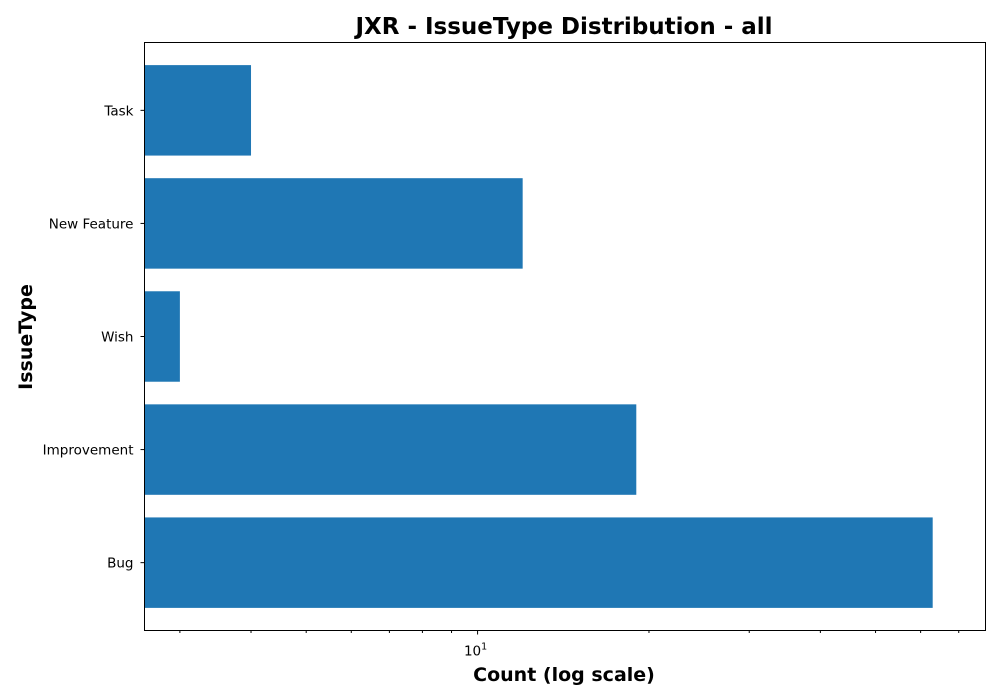 The width and height of the screenshot is (1000, 700). Describe the element at coordinates (94, 337) in the screenshot. I see `y-ticks-group: Bug Improvement Wish New Feature Task` at that location.